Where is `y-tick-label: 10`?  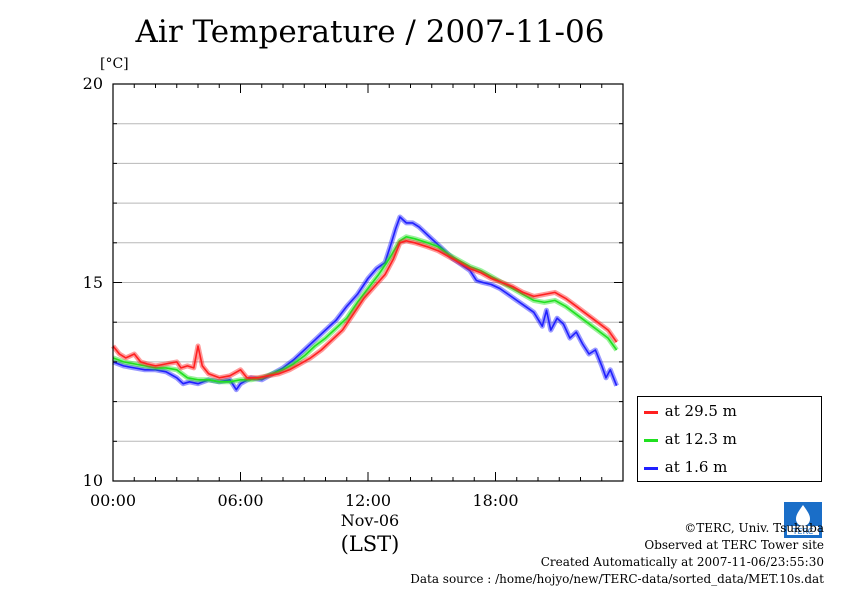 y-tick-label: 10 is located at coordinates (92, 480).